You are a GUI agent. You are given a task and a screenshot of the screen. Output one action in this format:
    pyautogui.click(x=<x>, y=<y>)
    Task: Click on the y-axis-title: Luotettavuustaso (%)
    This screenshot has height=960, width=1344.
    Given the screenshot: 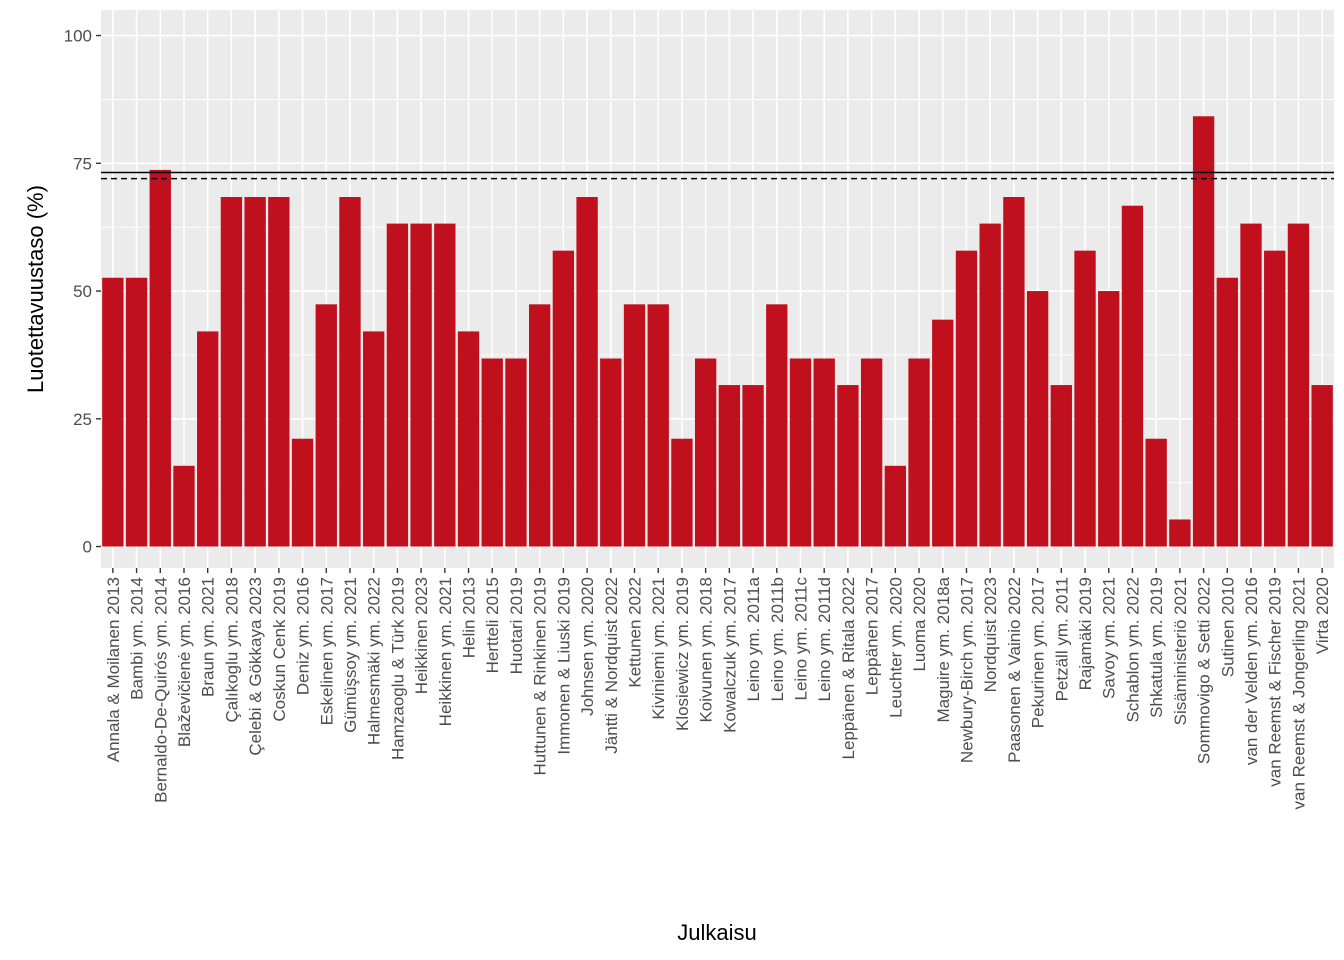 What is the action you would take?
    pyautogui.click(x=35, y=289)
    